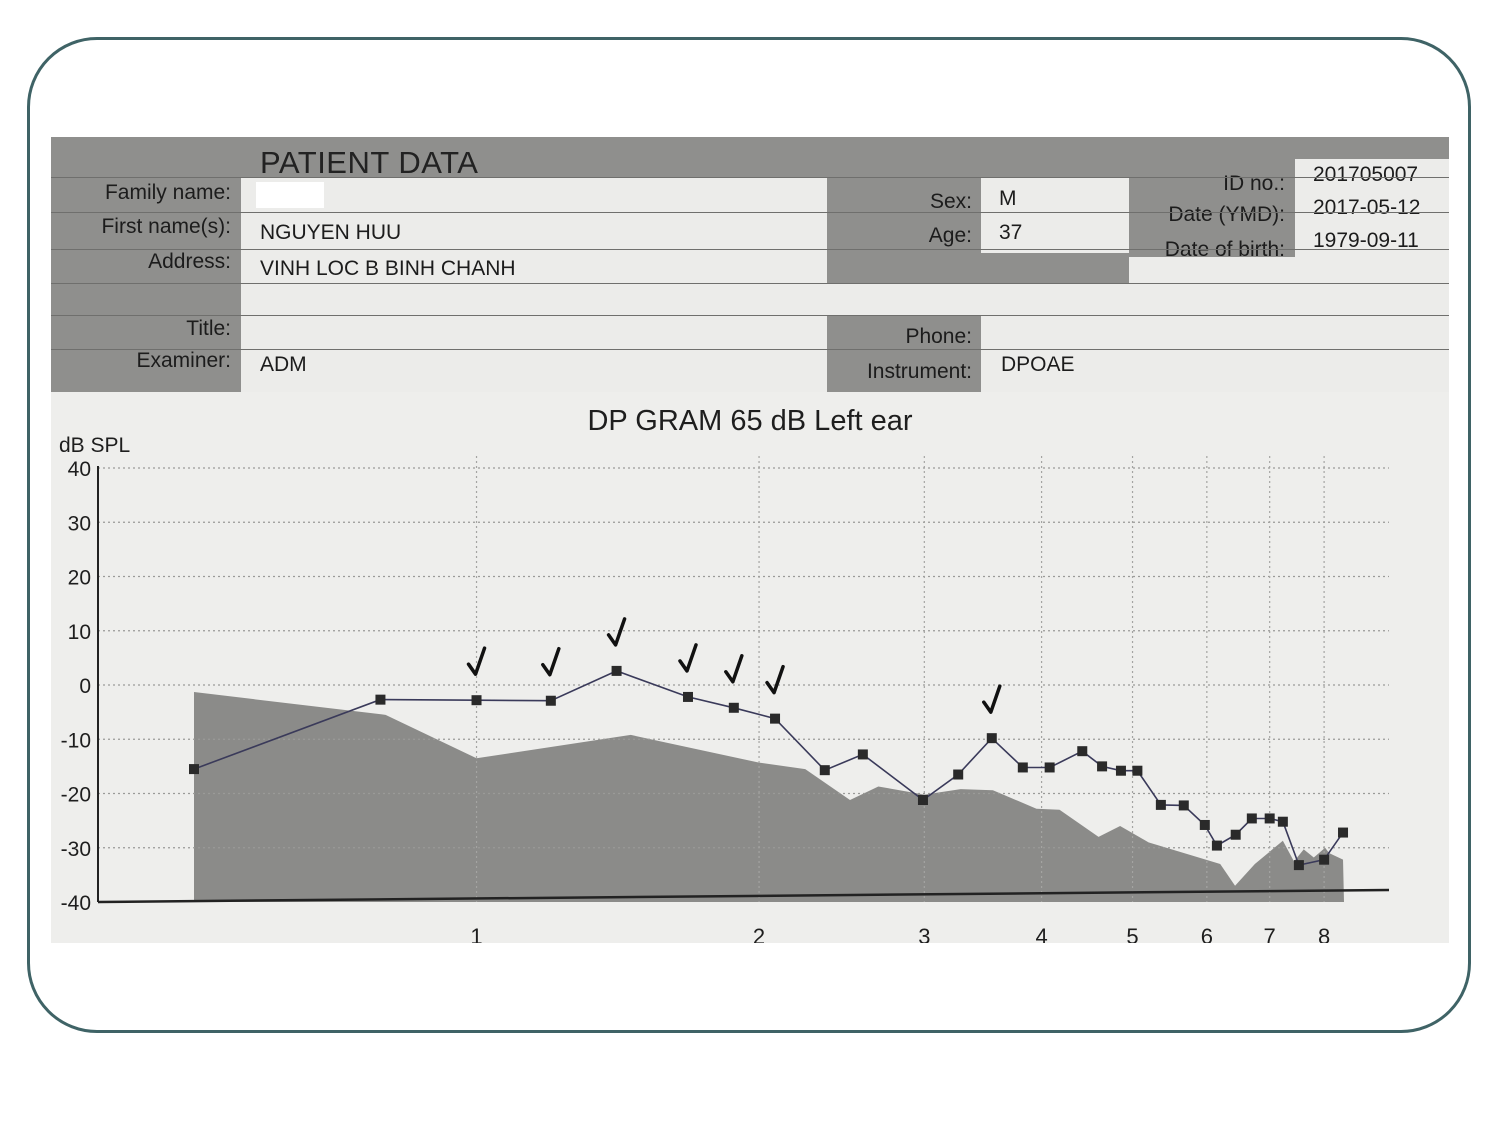  I want to click on sex-value: M, so click(1008, 198).